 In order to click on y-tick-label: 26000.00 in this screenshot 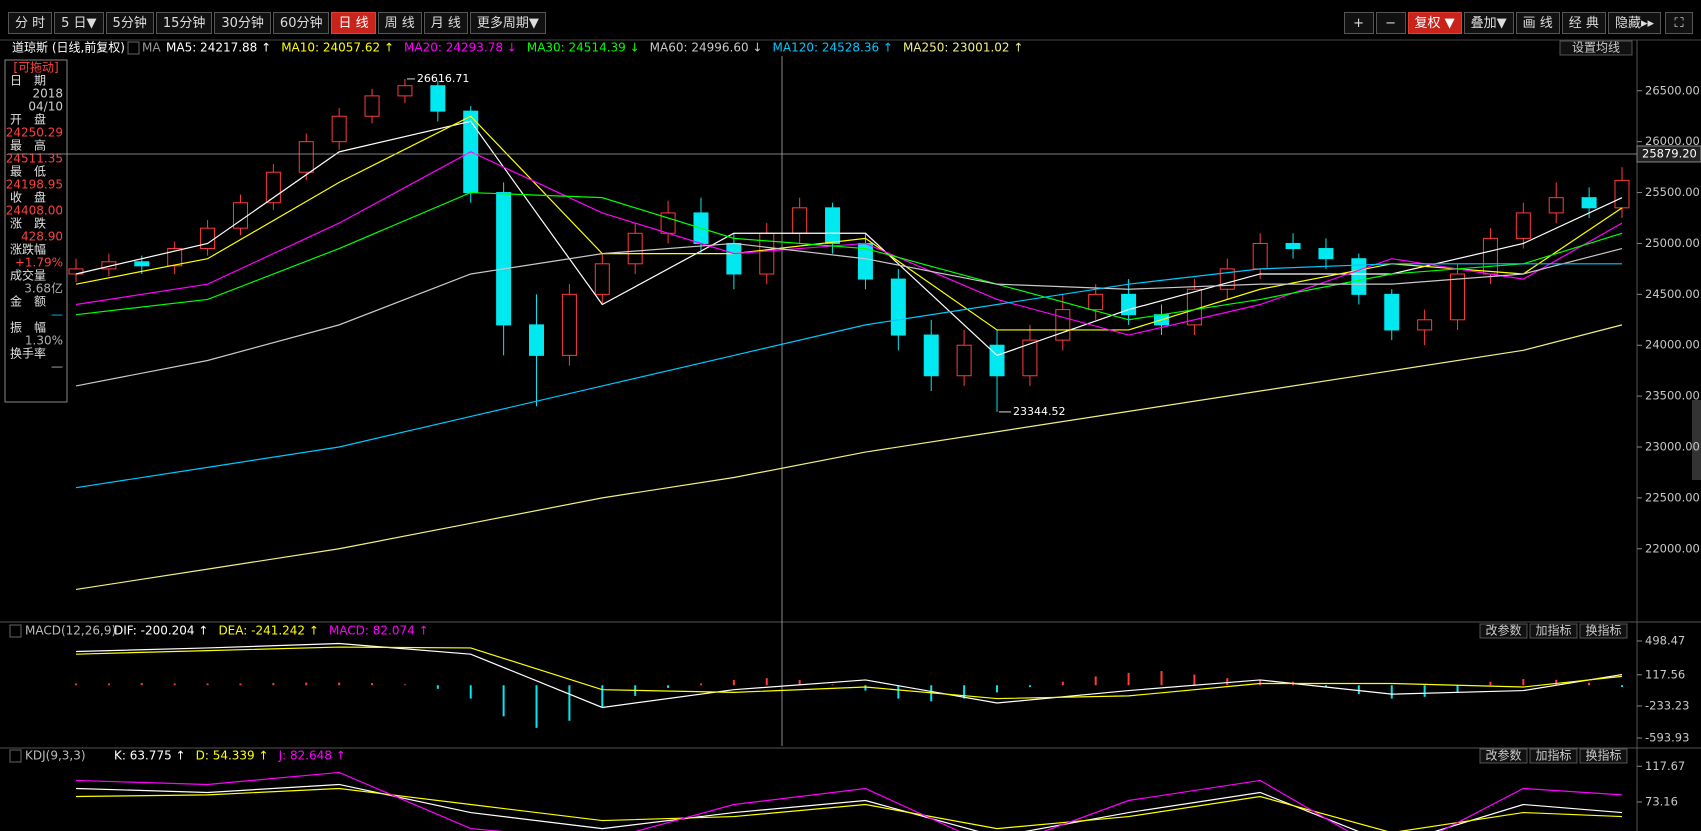, I will do `click(1672, 141)`.